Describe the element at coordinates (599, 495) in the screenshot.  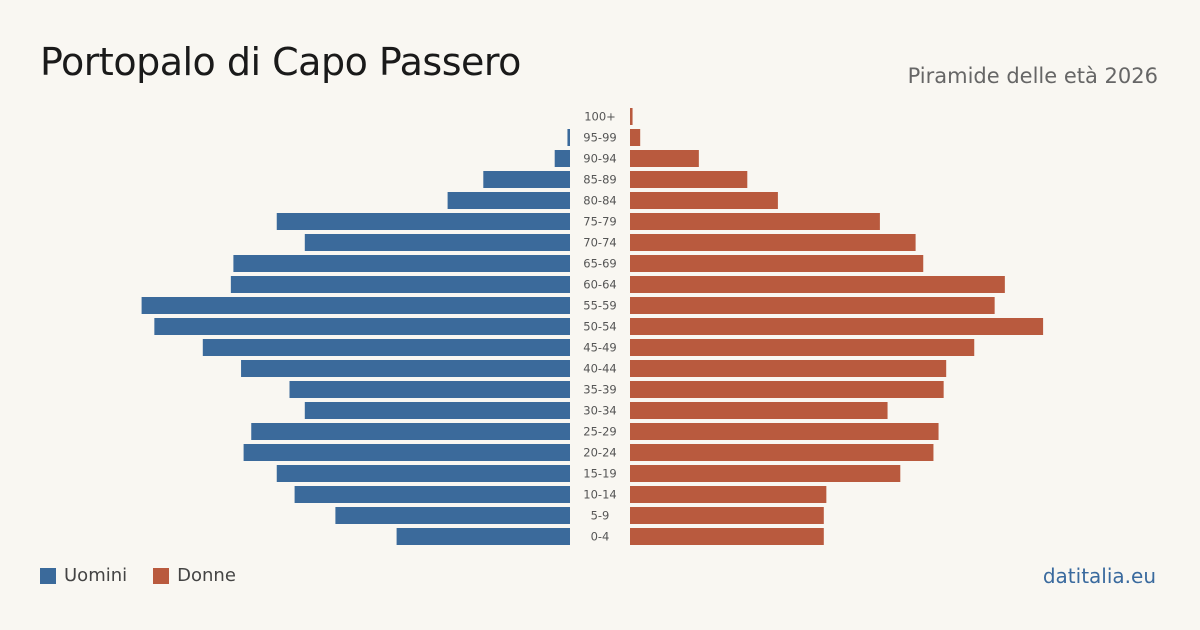
I see `age-label-10-14: 10-14` at that location.